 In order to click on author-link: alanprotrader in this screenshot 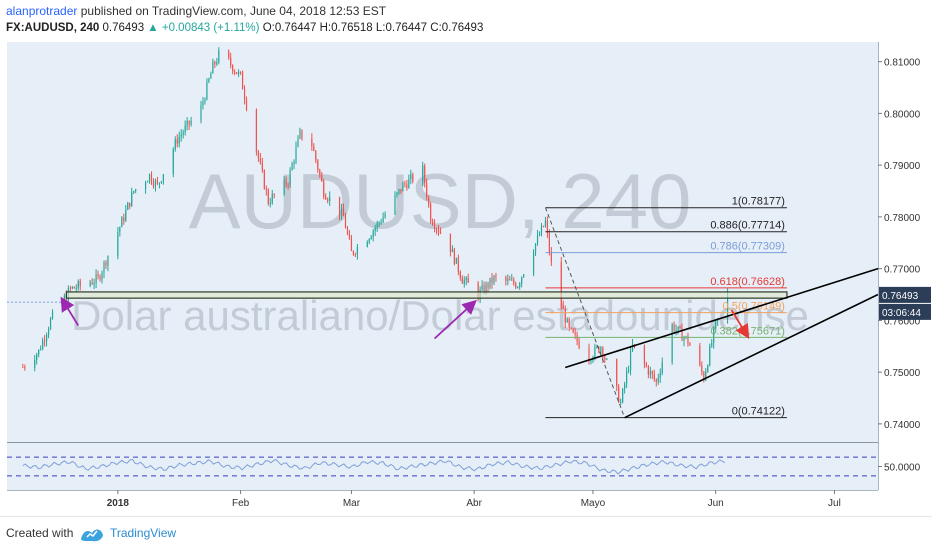, I will do `click(42, 11)`.